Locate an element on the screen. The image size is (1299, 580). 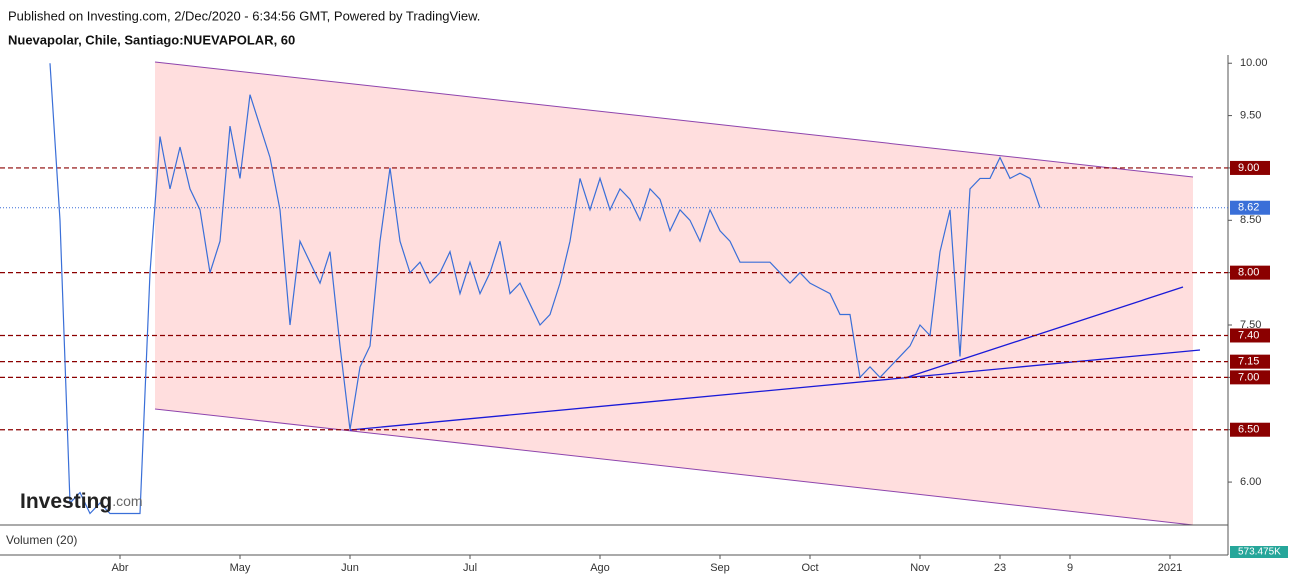
x-tick-label: Jul is located at coordinates (470, 568).